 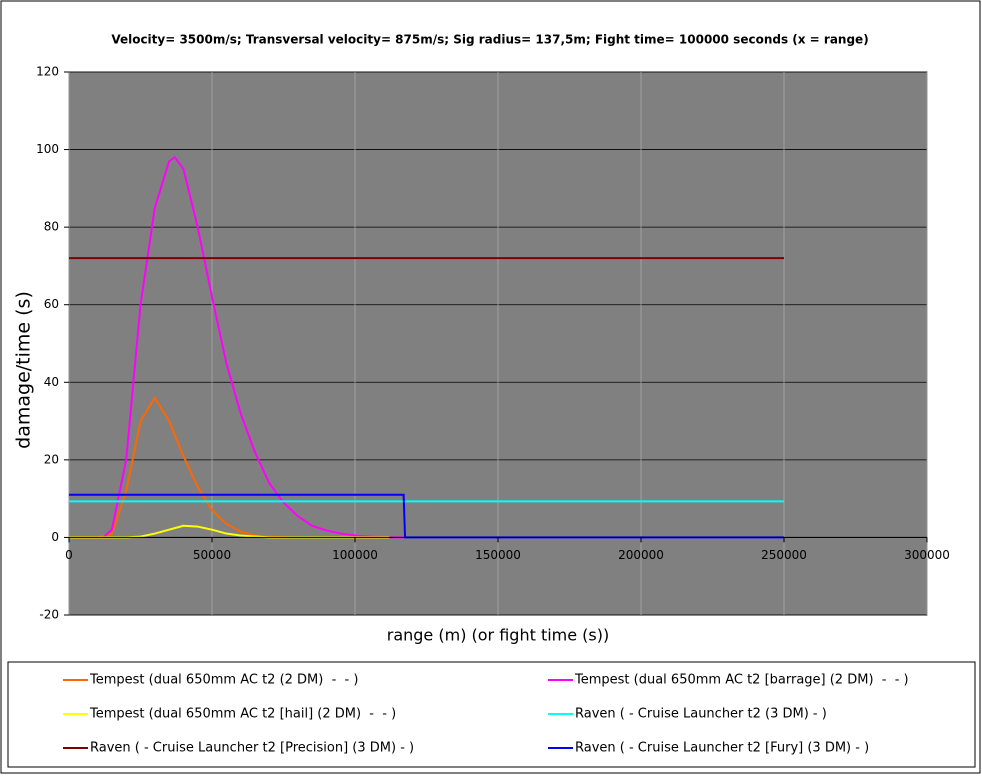 I want to click on y-tick-label: 120, so click(x=47, y=72).